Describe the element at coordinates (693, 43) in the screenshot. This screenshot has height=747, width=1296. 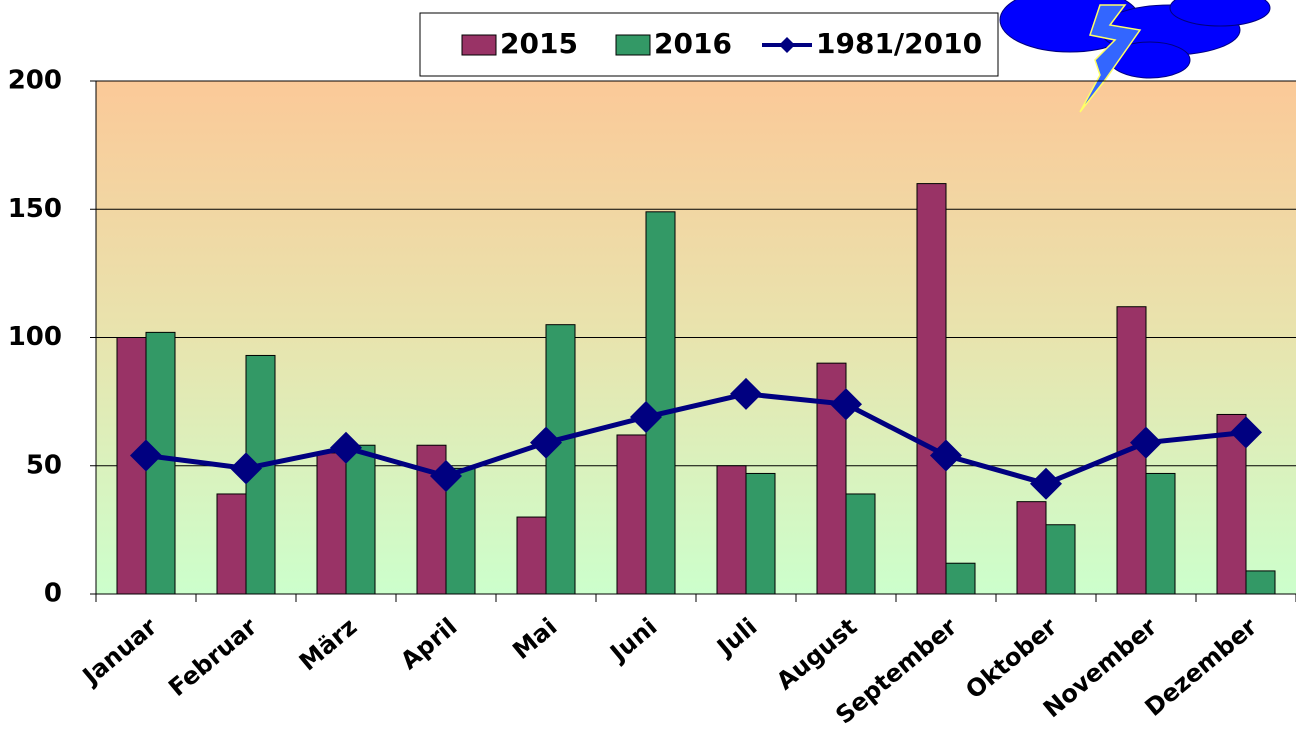
I see `legend-label: 2016` at that location.